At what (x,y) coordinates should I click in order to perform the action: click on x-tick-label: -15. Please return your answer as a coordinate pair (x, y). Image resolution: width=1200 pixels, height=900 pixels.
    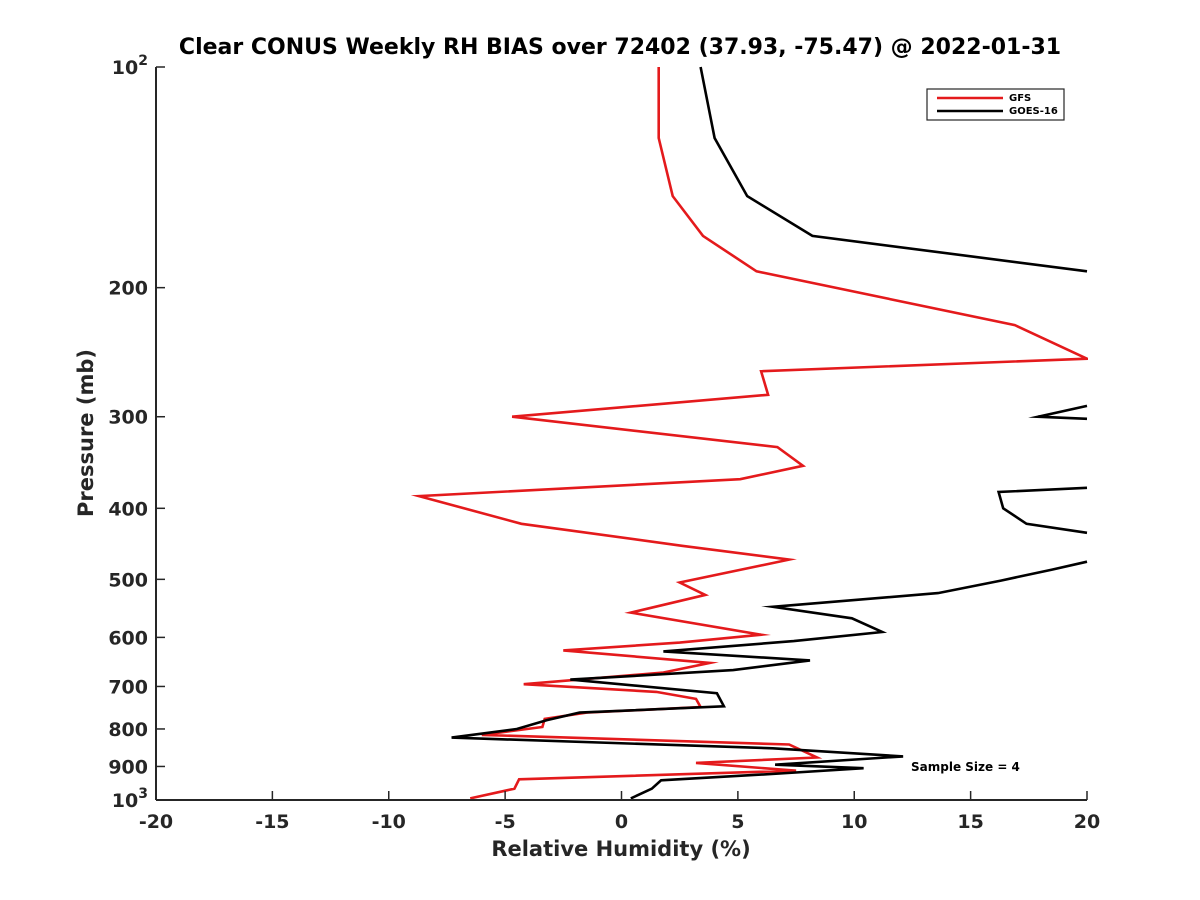
    Looking at the image, I should click on (272, 822).